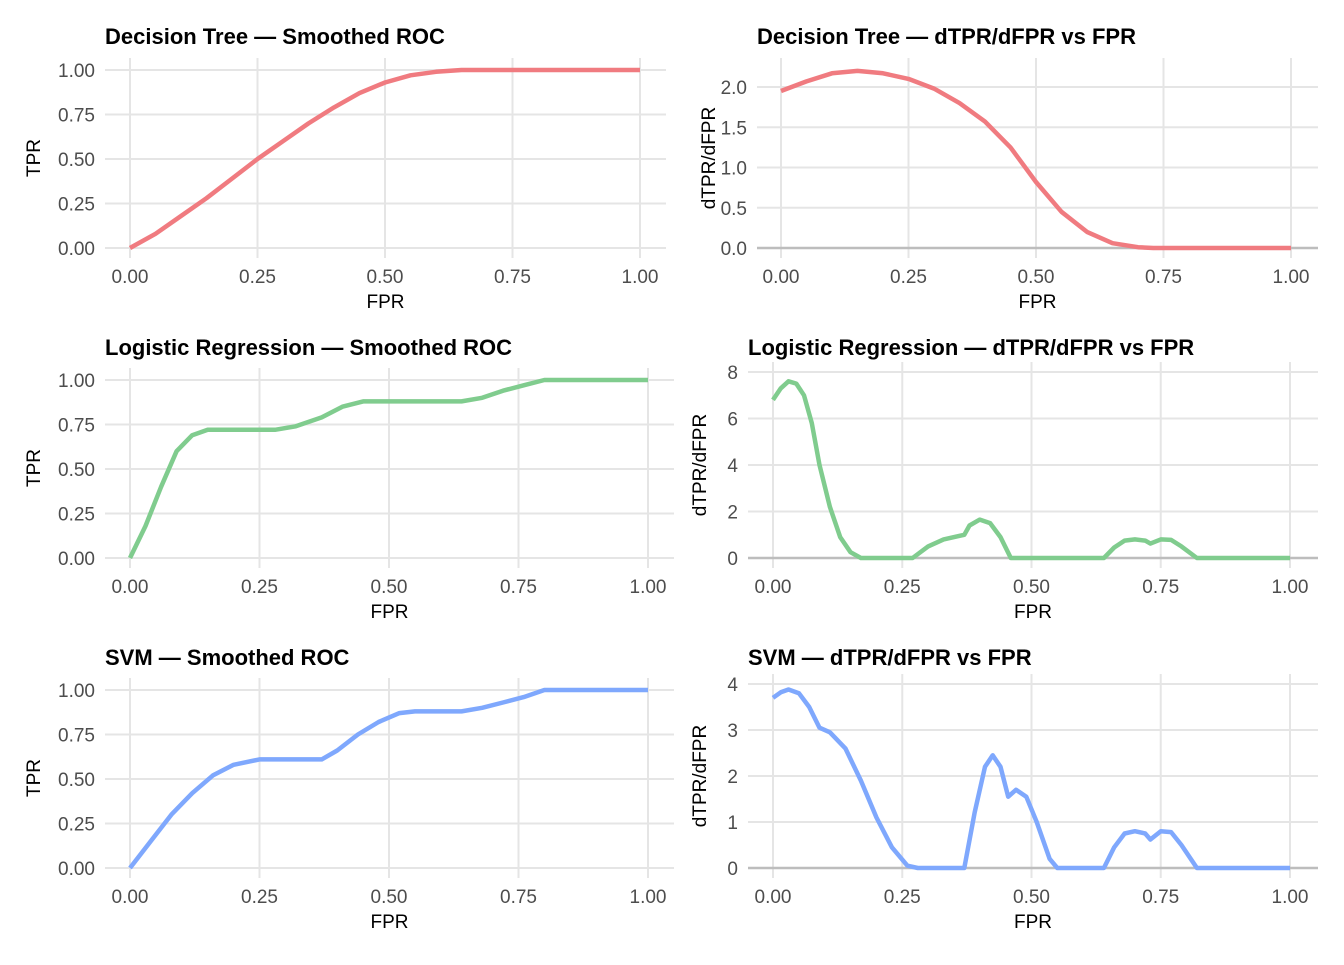 The height and width of the screenshot is (965, 1344). I want to click on y-tick-label: 0.5, so click(734, 209).